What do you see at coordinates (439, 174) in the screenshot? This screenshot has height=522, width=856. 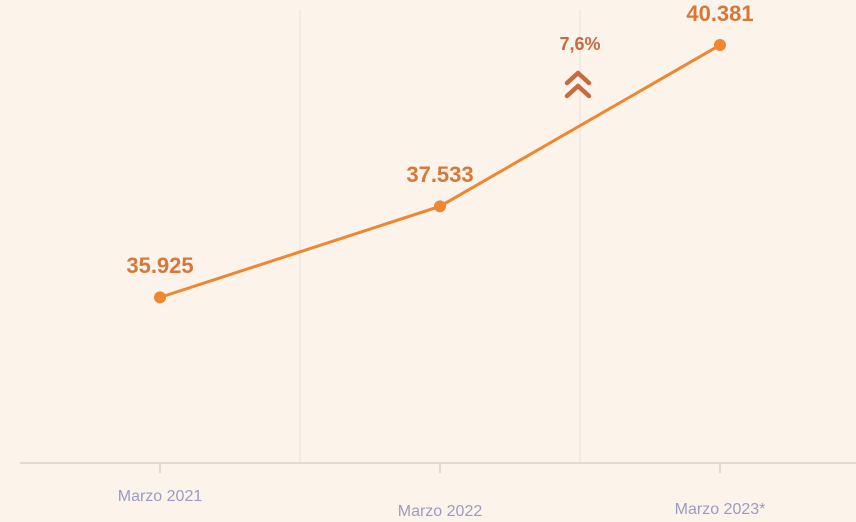 I see `data-label: 37.533` at bounding box center [439, 174].